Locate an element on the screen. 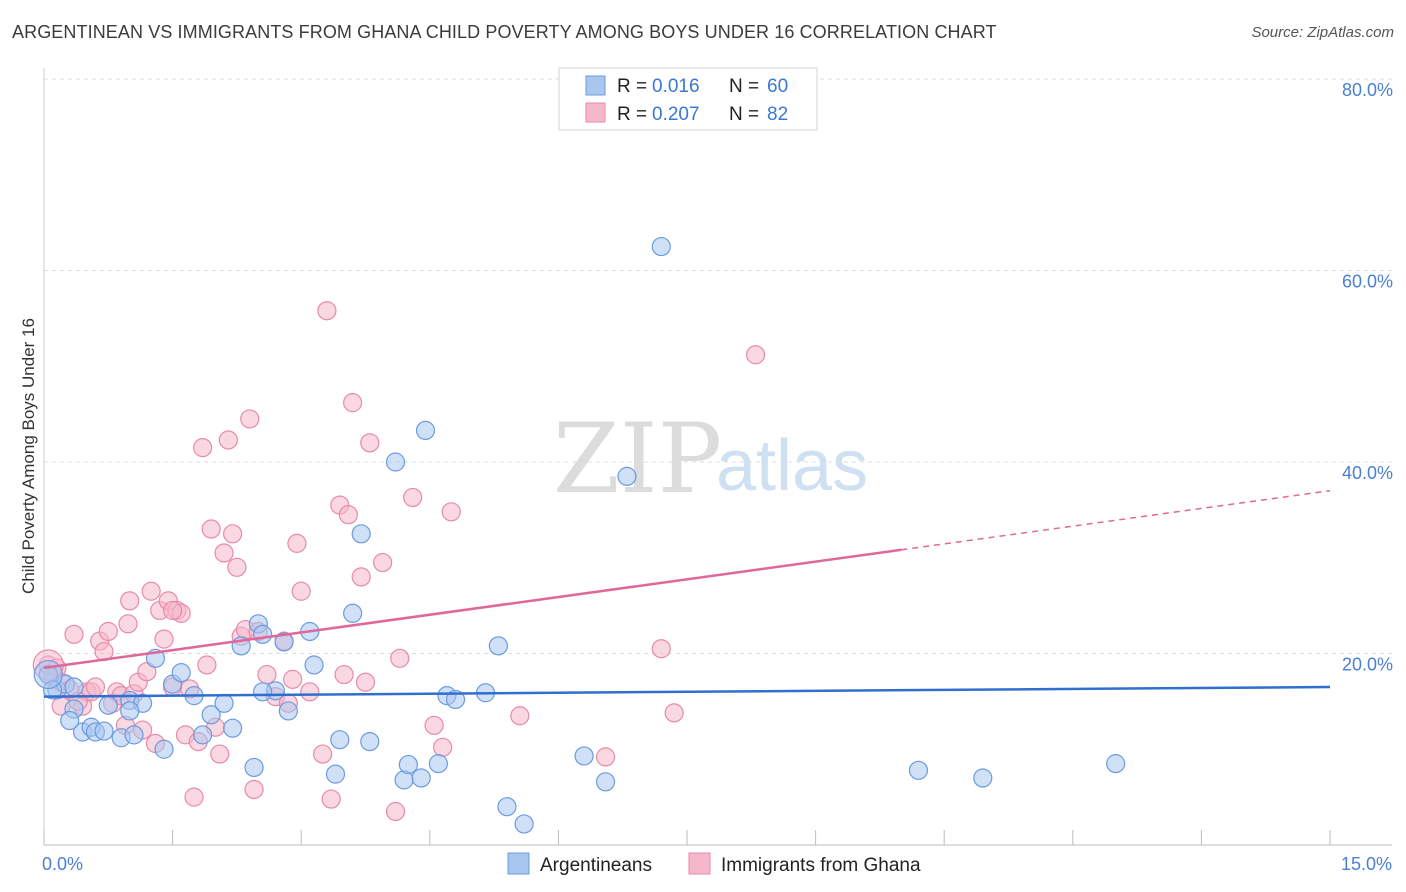  y-tick-labels: 20.0% 40.0% 60.0% 80.0% is located at coordinates (1367, 377).